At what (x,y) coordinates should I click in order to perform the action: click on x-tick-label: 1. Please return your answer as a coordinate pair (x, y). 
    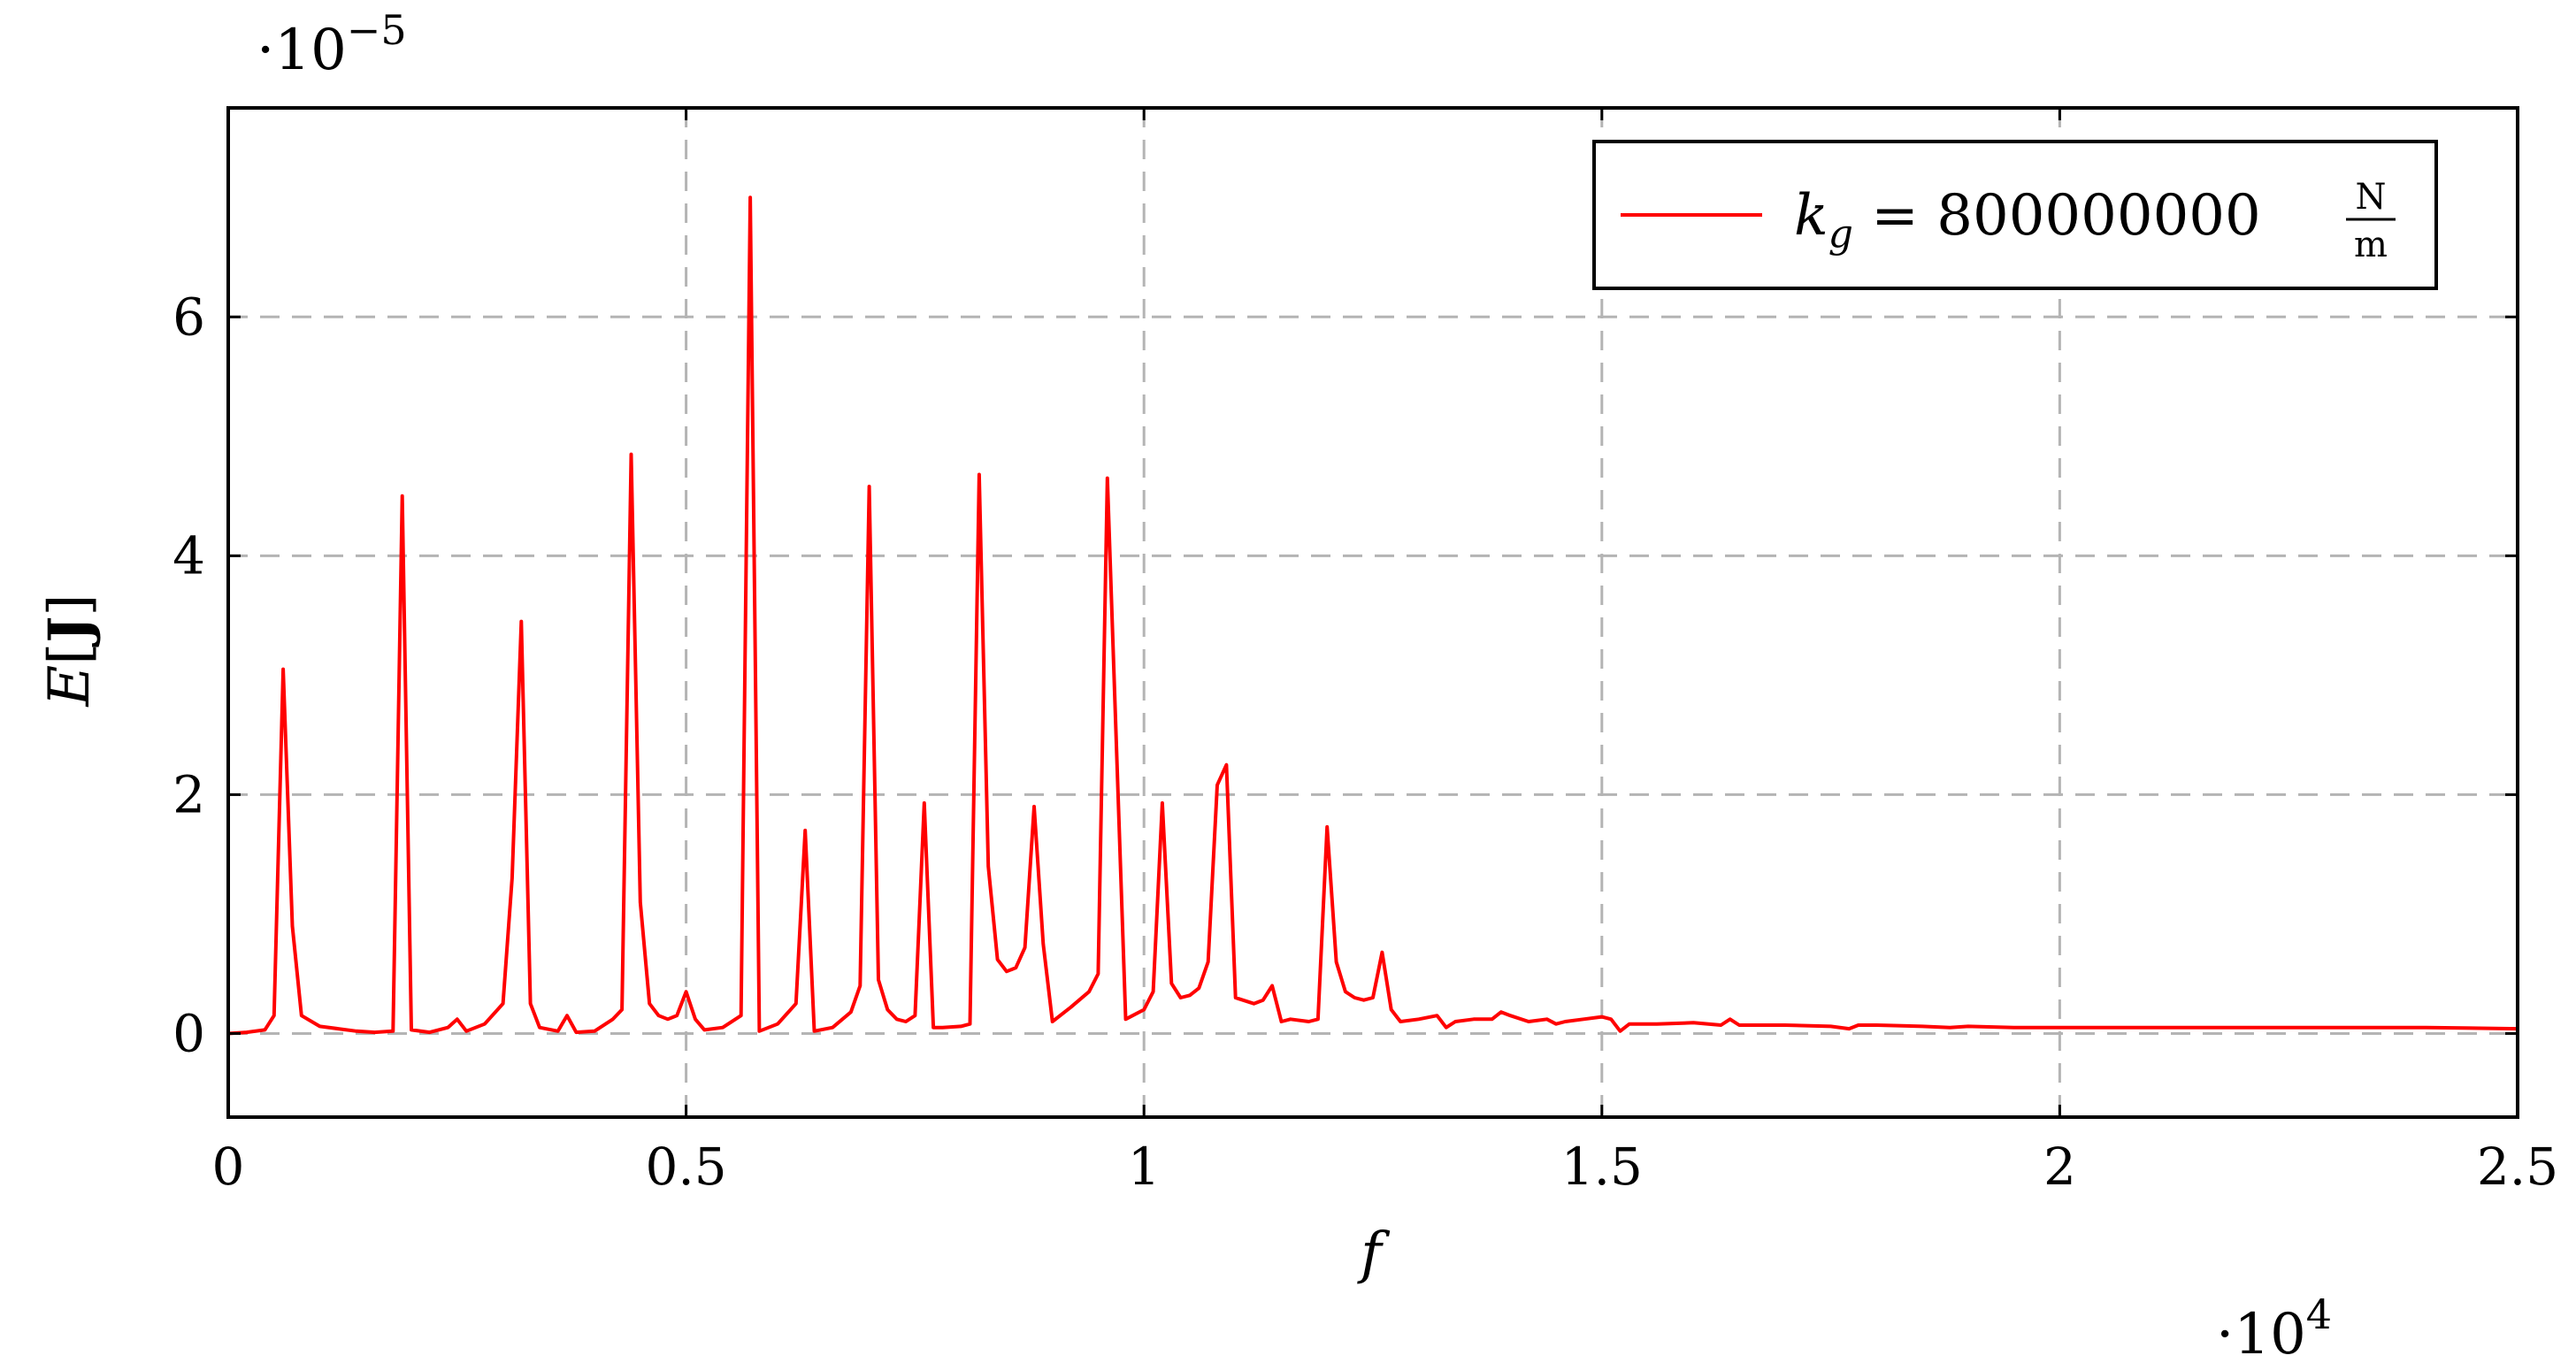
    Looking at the image, I should click on (1144, 1167).